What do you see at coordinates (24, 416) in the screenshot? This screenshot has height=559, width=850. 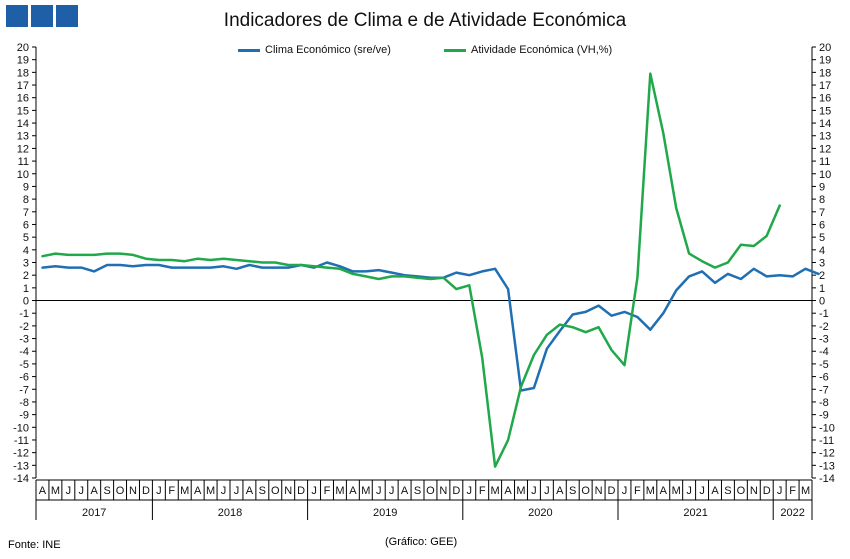 I see `y-tick-label-left: -9` at bounding box center [24, 416].